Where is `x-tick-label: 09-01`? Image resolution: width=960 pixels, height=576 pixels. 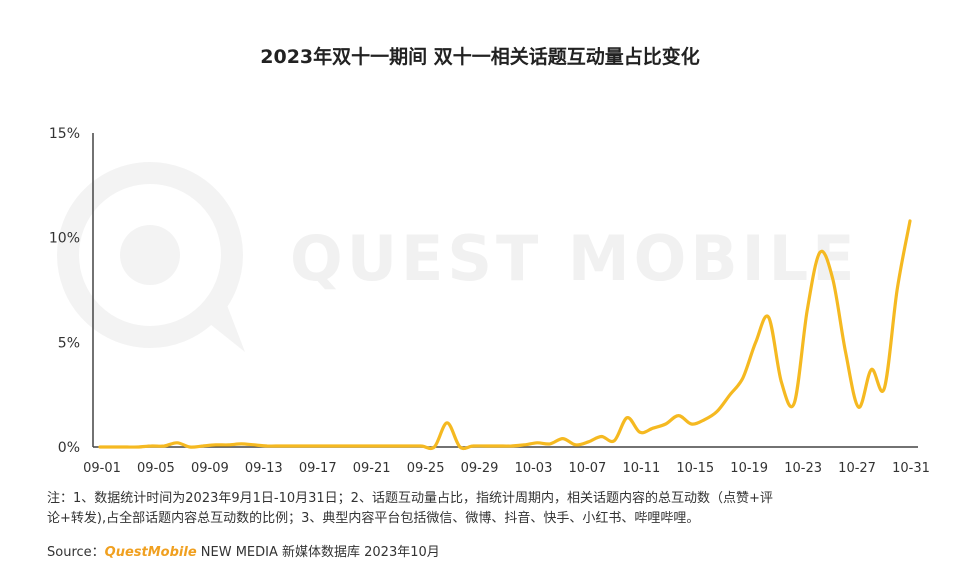 x-tick-label: 09-01 is located at coordinates (102, 468).